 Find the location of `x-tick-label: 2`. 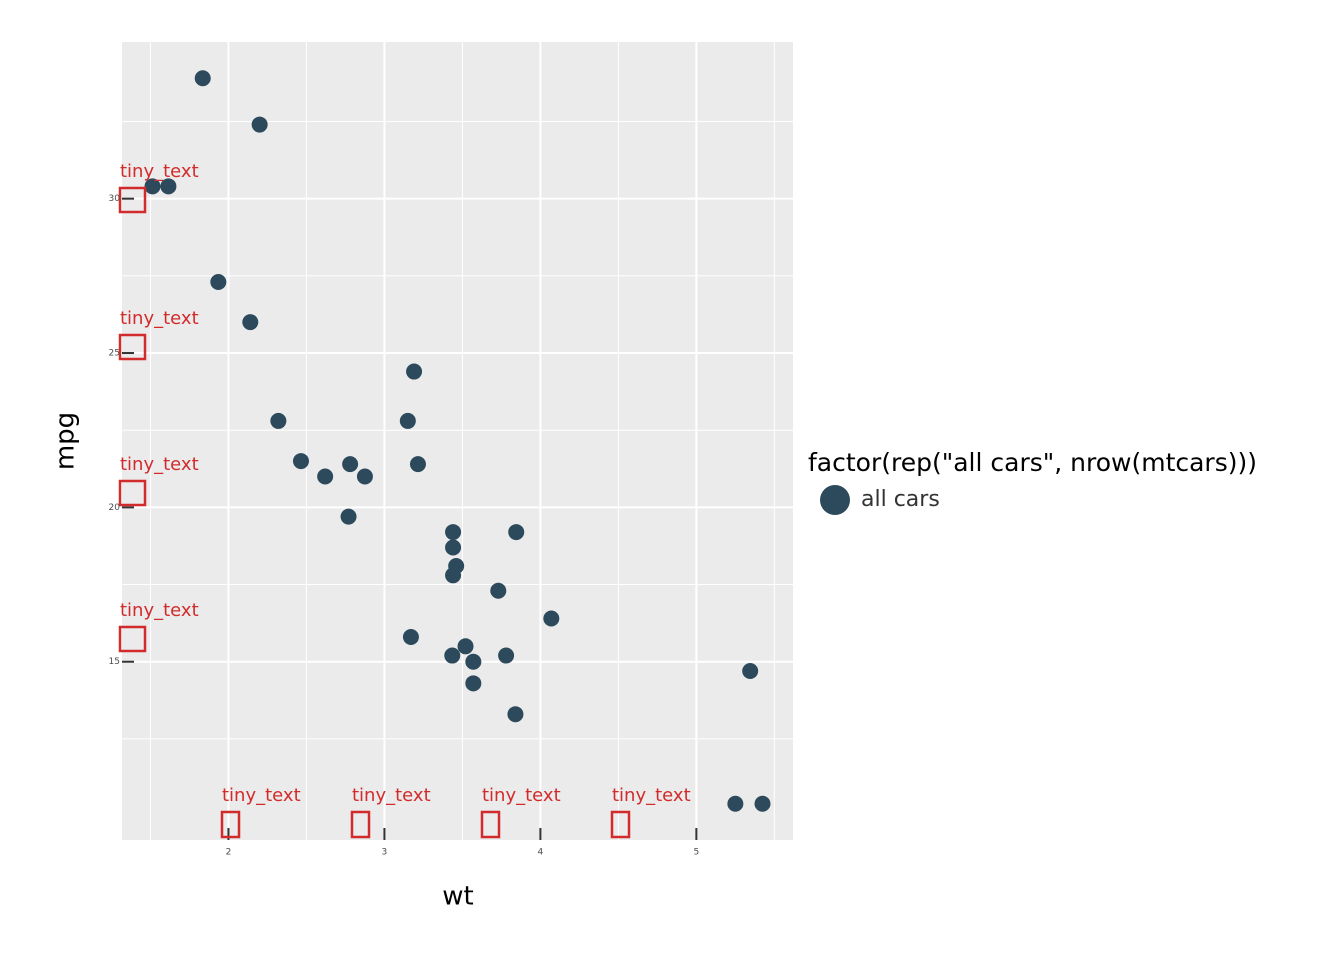

x-tick-label: 2 is located at coordinates (229, 853).